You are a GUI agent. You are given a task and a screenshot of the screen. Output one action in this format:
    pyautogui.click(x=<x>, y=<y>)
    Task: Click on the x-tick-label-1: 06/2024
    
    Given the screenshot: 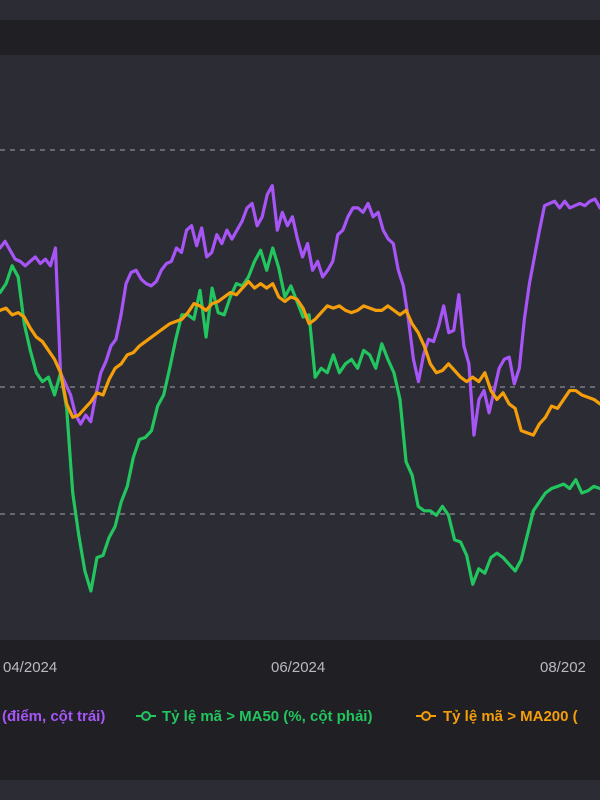 What is the action you would take?
    pyautogui.click(x=298, y=667)
    